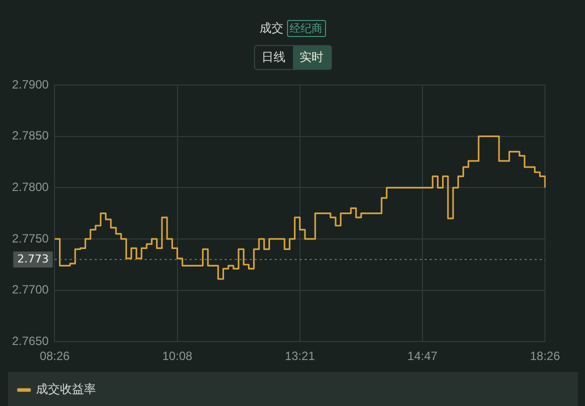  Describe the element at coordinates (31, 341) in the screenshot. I see `y-tick-label: 2.7650` at that location.